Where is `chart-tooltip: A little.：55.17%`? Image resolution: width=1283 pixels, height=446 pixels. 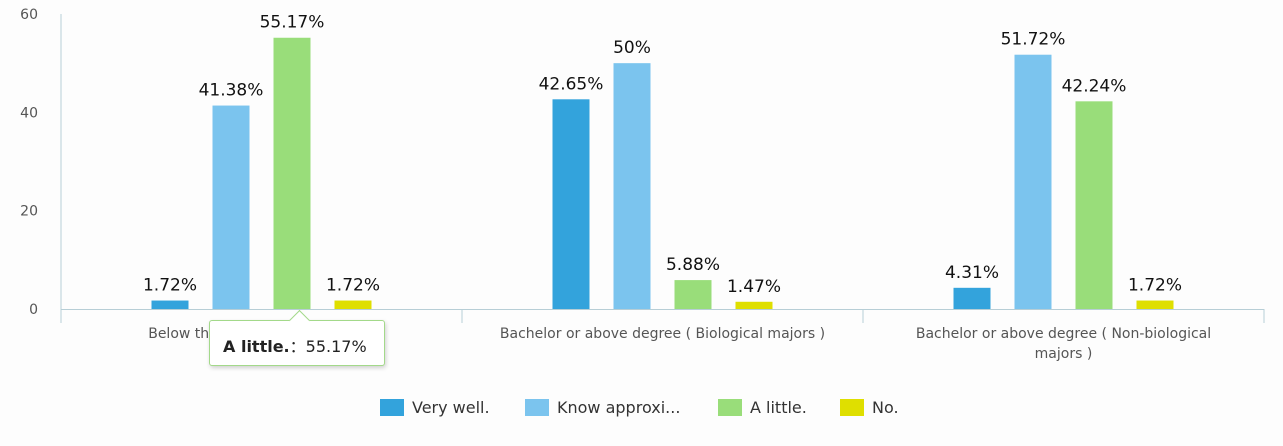
chart-tooltip: A little.：55.17% is located at coordinates (297, 337).